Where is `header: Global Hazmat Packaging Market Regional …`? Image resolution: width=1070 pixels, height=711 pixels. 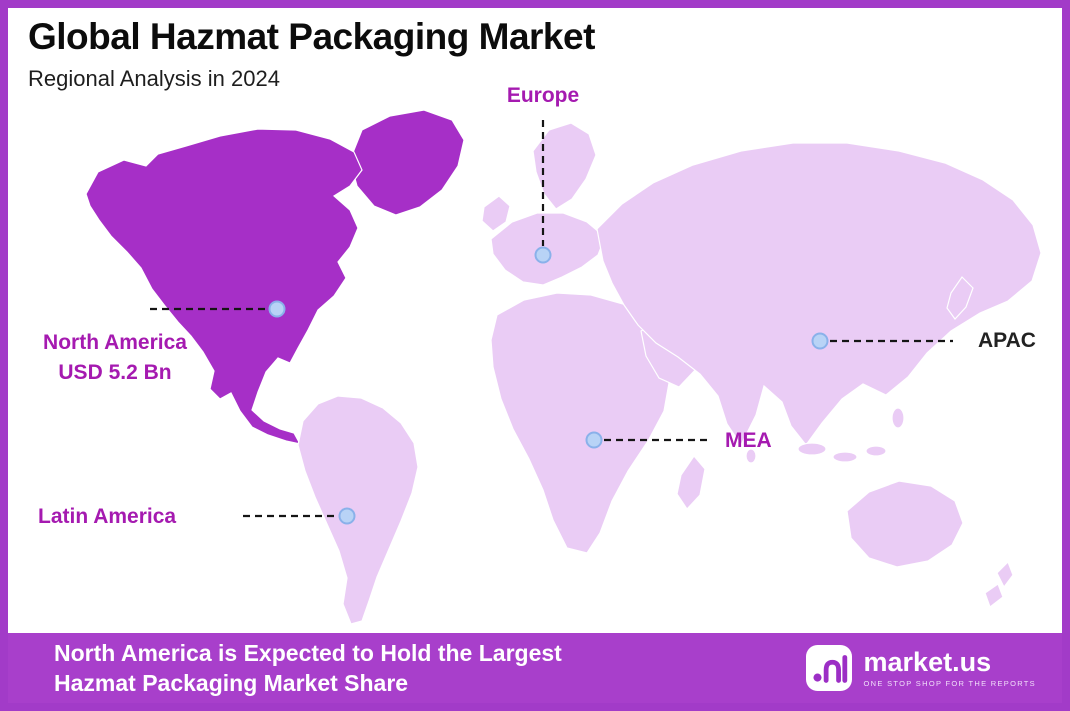 header: Global Hazmat Packaging Market Regional … is located at coordinates (311, 54).